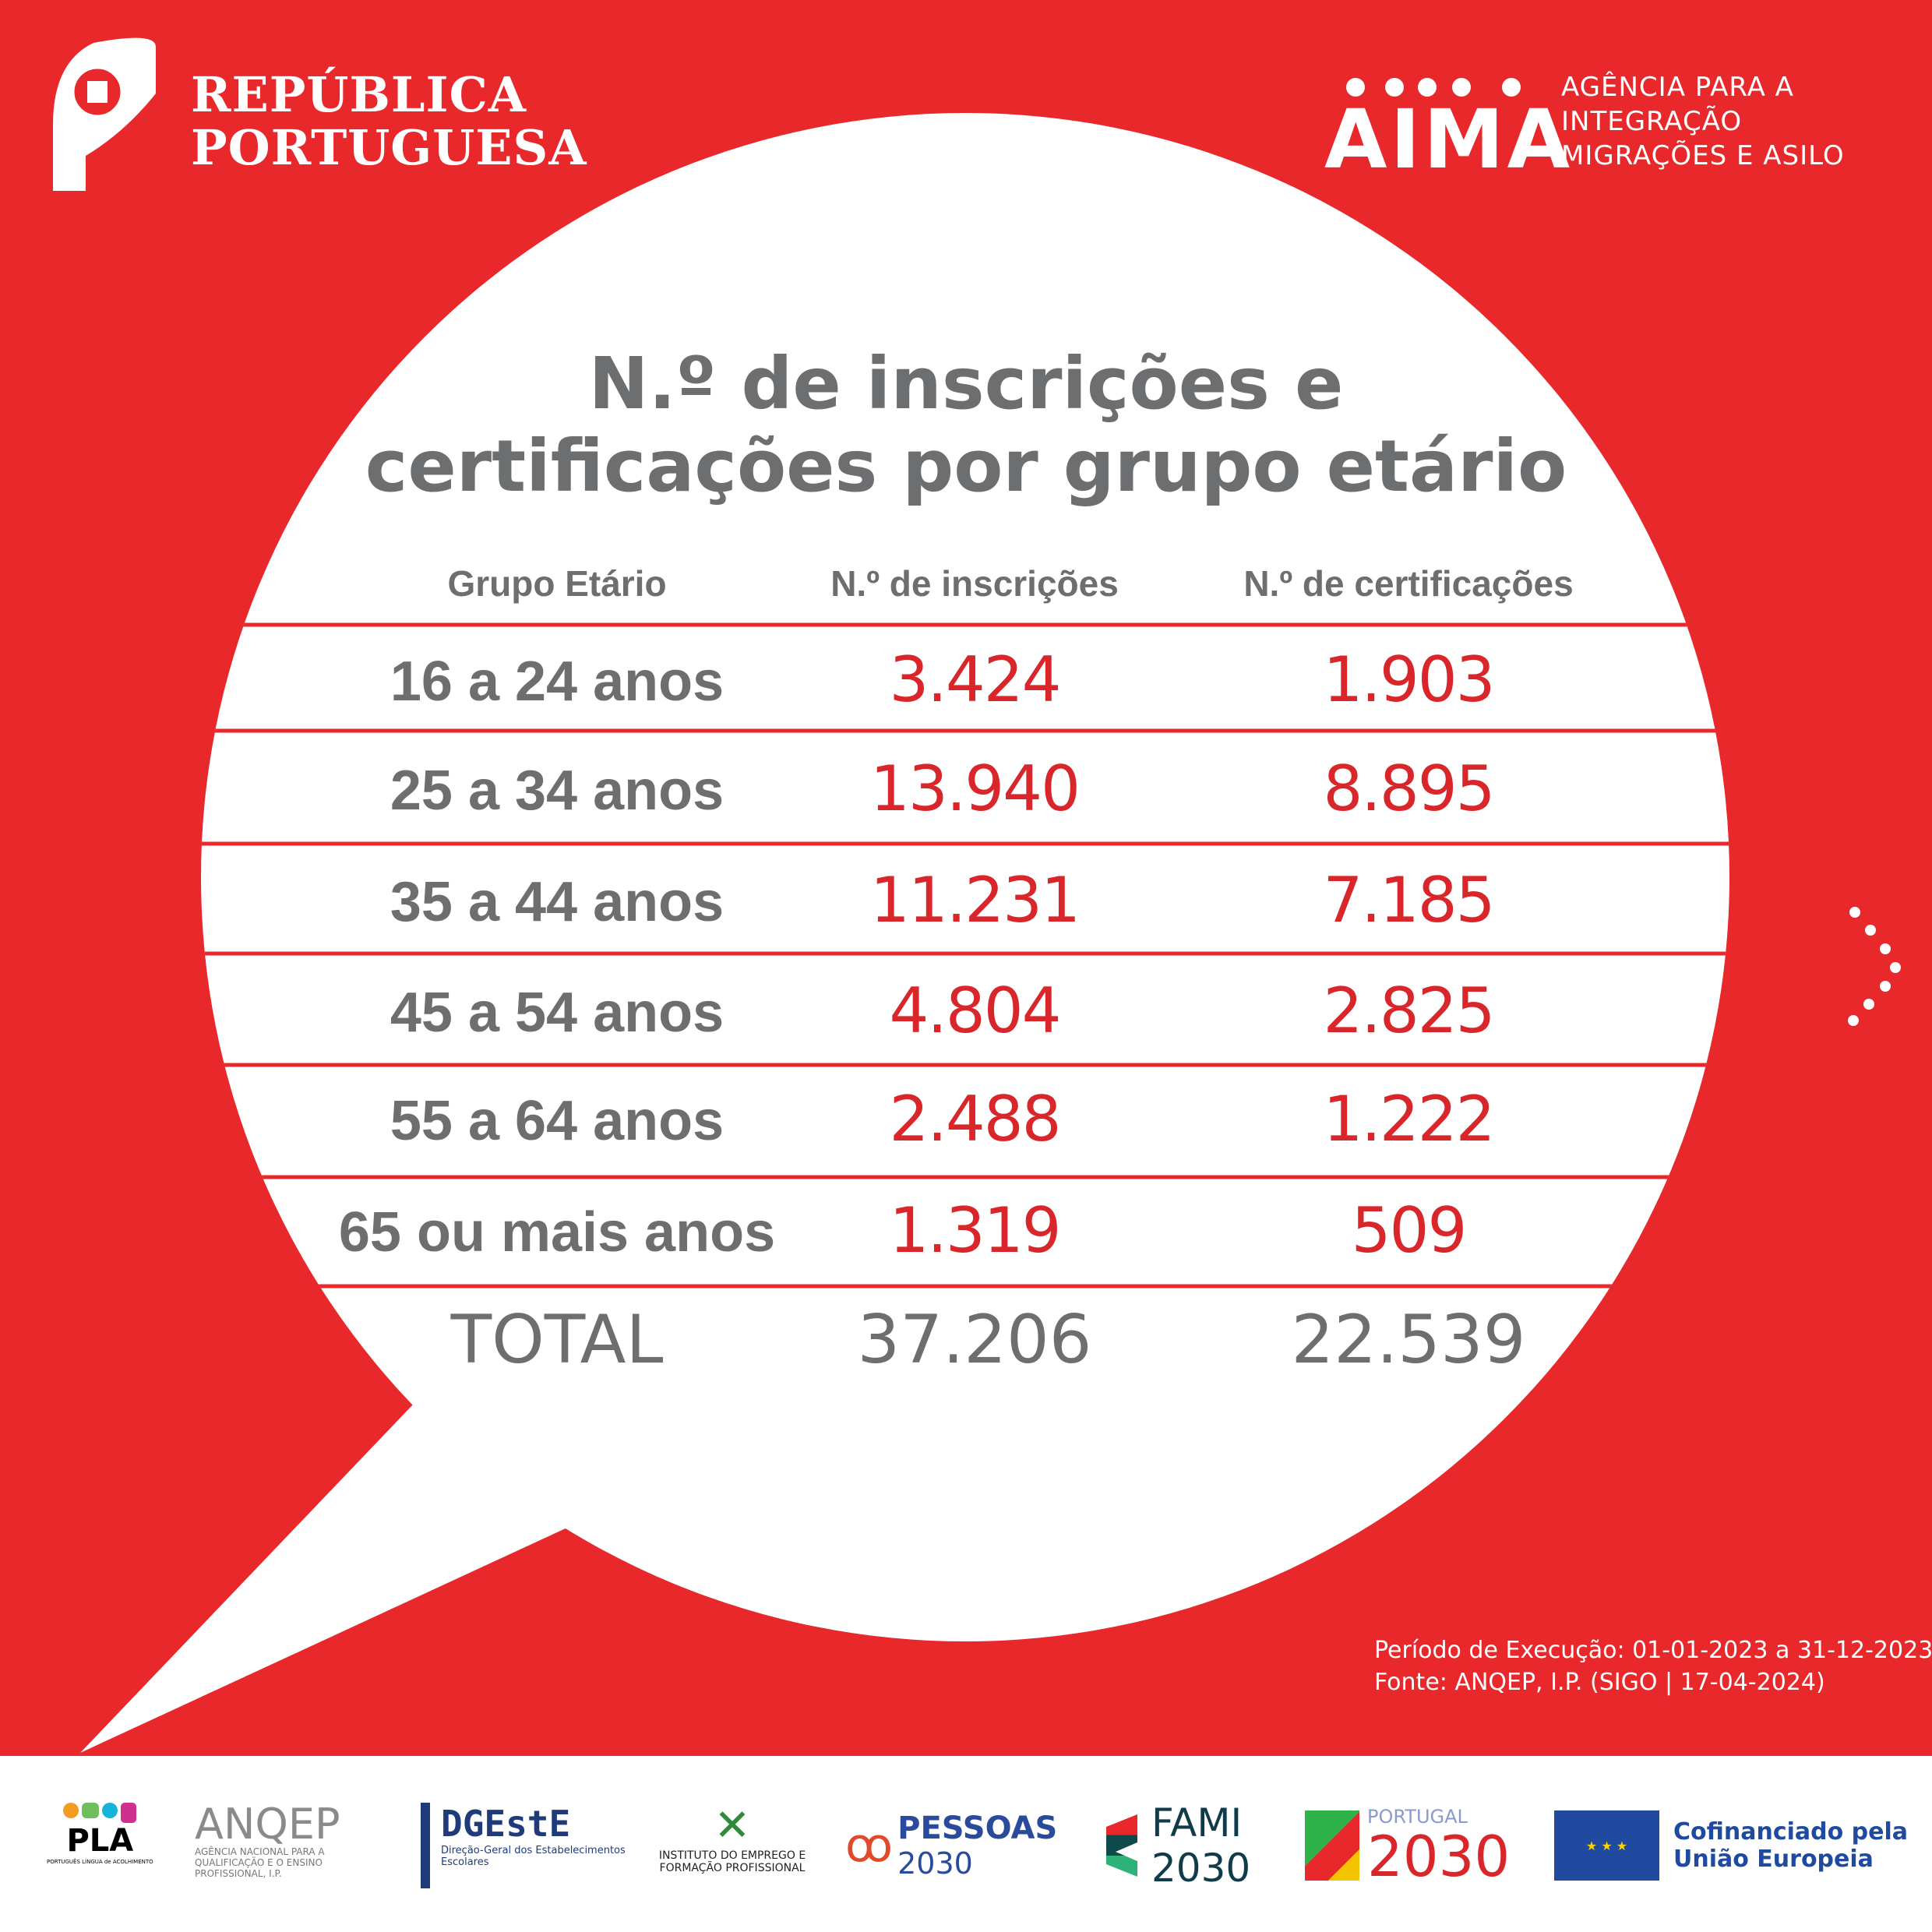  What do you see at coordinates (100, 1862) in the screenshot?
I see `logo-sub: PORTUGUÊS LÍNGUA de ACOLHIMENTO` at bounding box center [100, 1862].